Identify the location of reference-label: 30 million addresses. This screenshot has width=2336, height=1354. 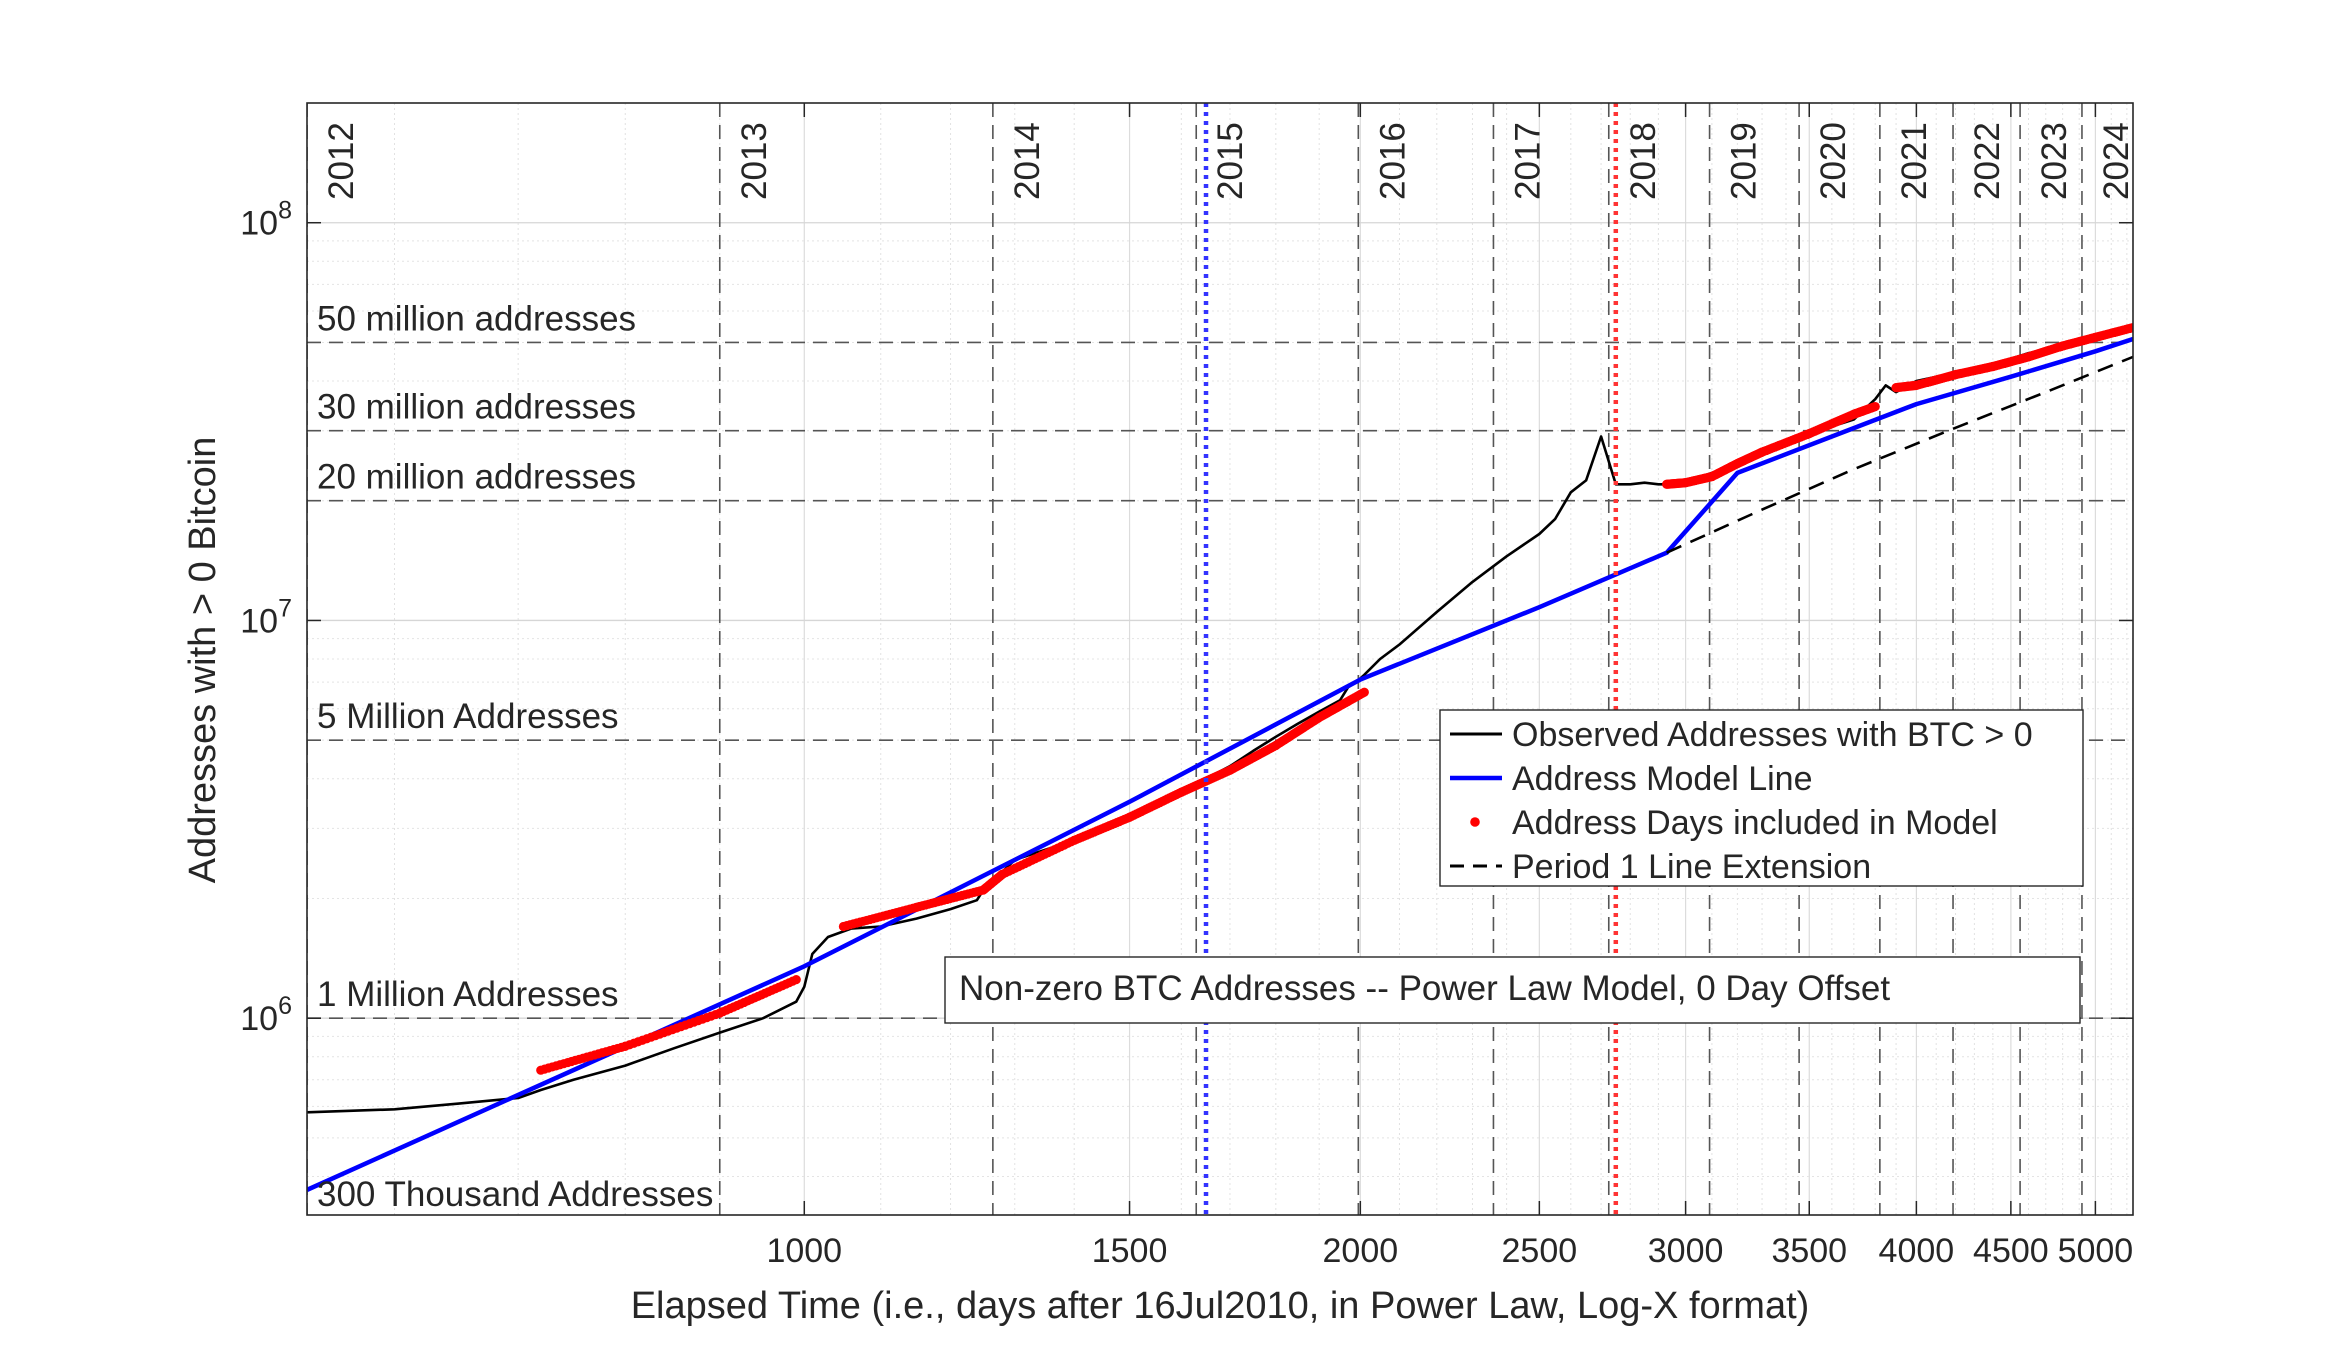
(476, 407).